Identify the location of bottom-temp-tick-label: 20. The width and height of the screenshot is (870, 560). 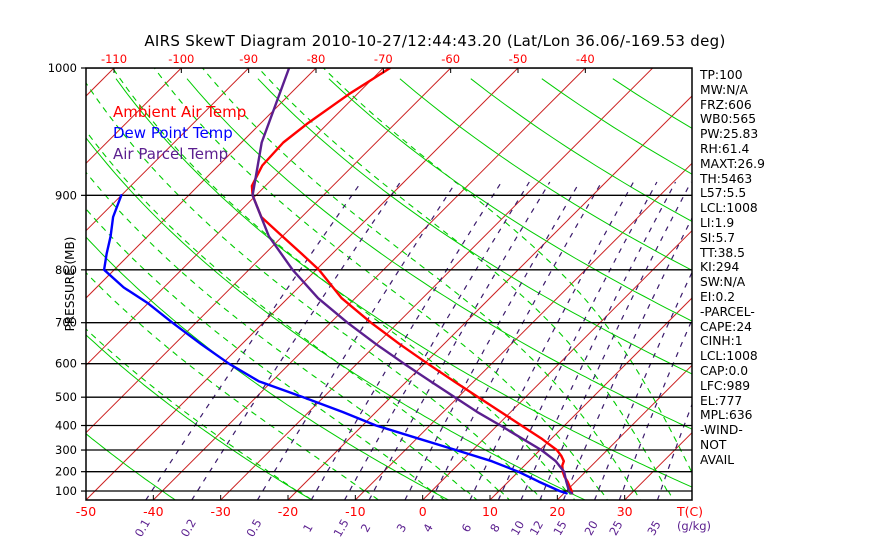
(557, 511).